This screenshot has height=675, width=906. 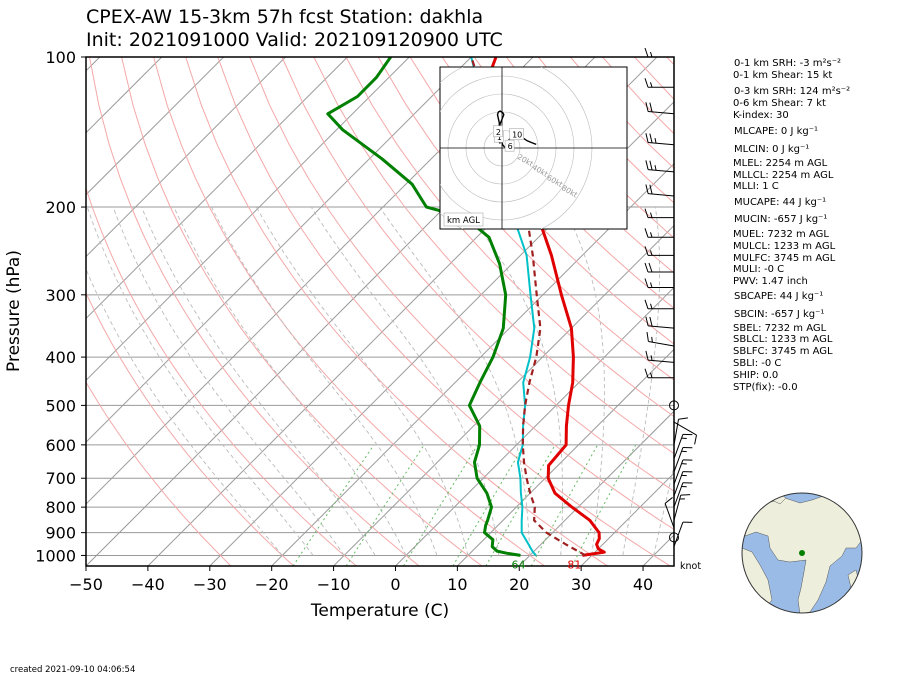 I want to click on x-tick-label: 20, so click(x=519, y=584).